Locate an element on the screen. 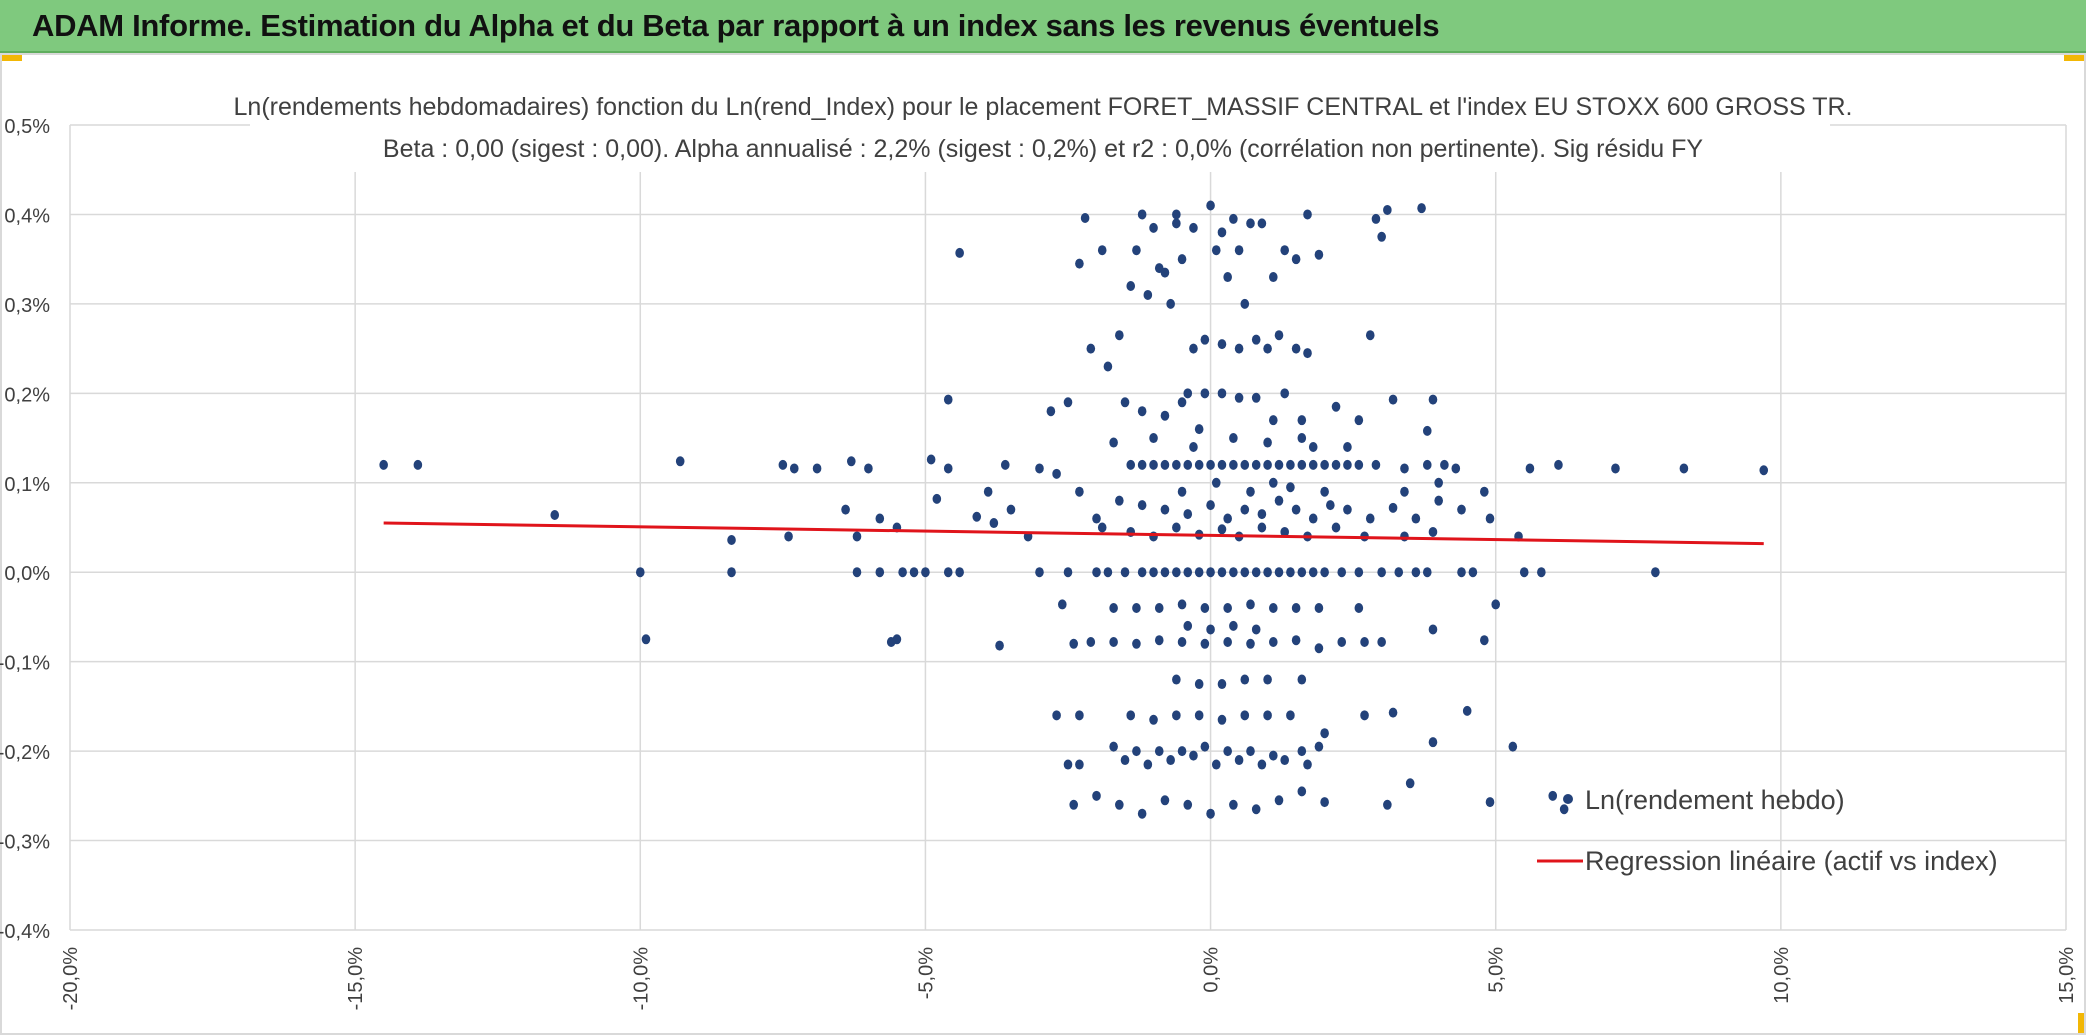 The height and width of the screenshot is (1035, 2086). y-tick-label: 0,3% is located at coordinates (27, 306).